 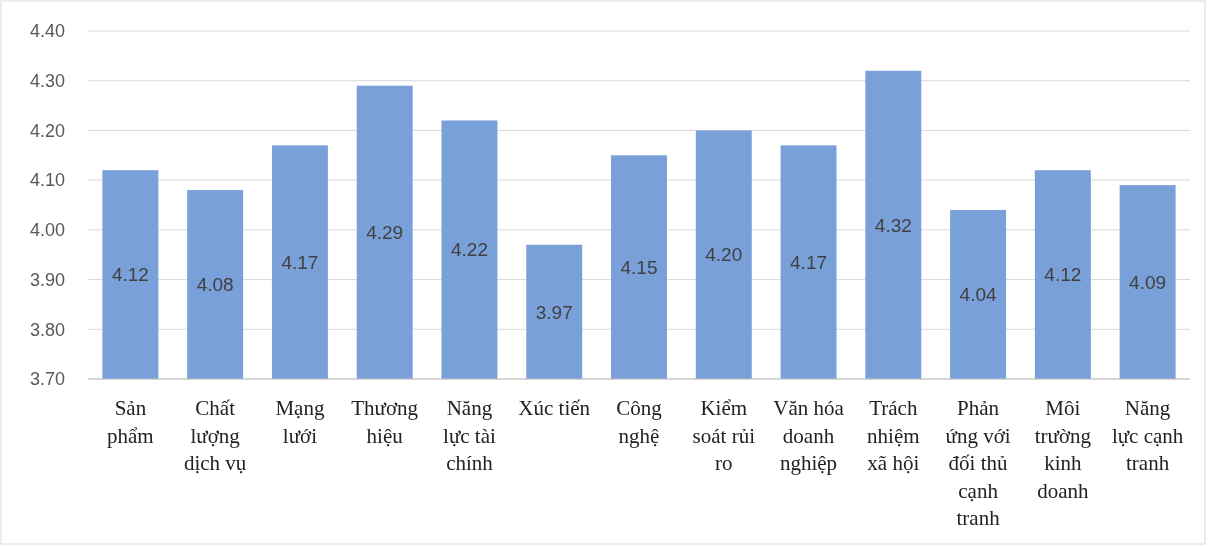 What do you see at coordinates (47, 329) in the screenshot?
I see `y-tick-label: 3.80` at bounding box center [47, 329].